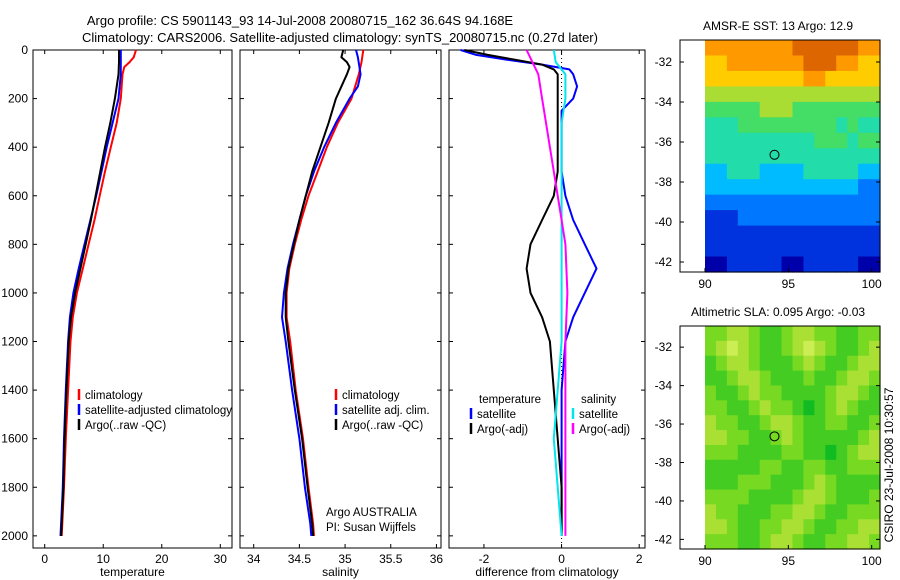  What do you see at coordinates (789, 284) in the screenshot?
I see `sst-lon-tick-label: 95` at bounding box center [789, 284].